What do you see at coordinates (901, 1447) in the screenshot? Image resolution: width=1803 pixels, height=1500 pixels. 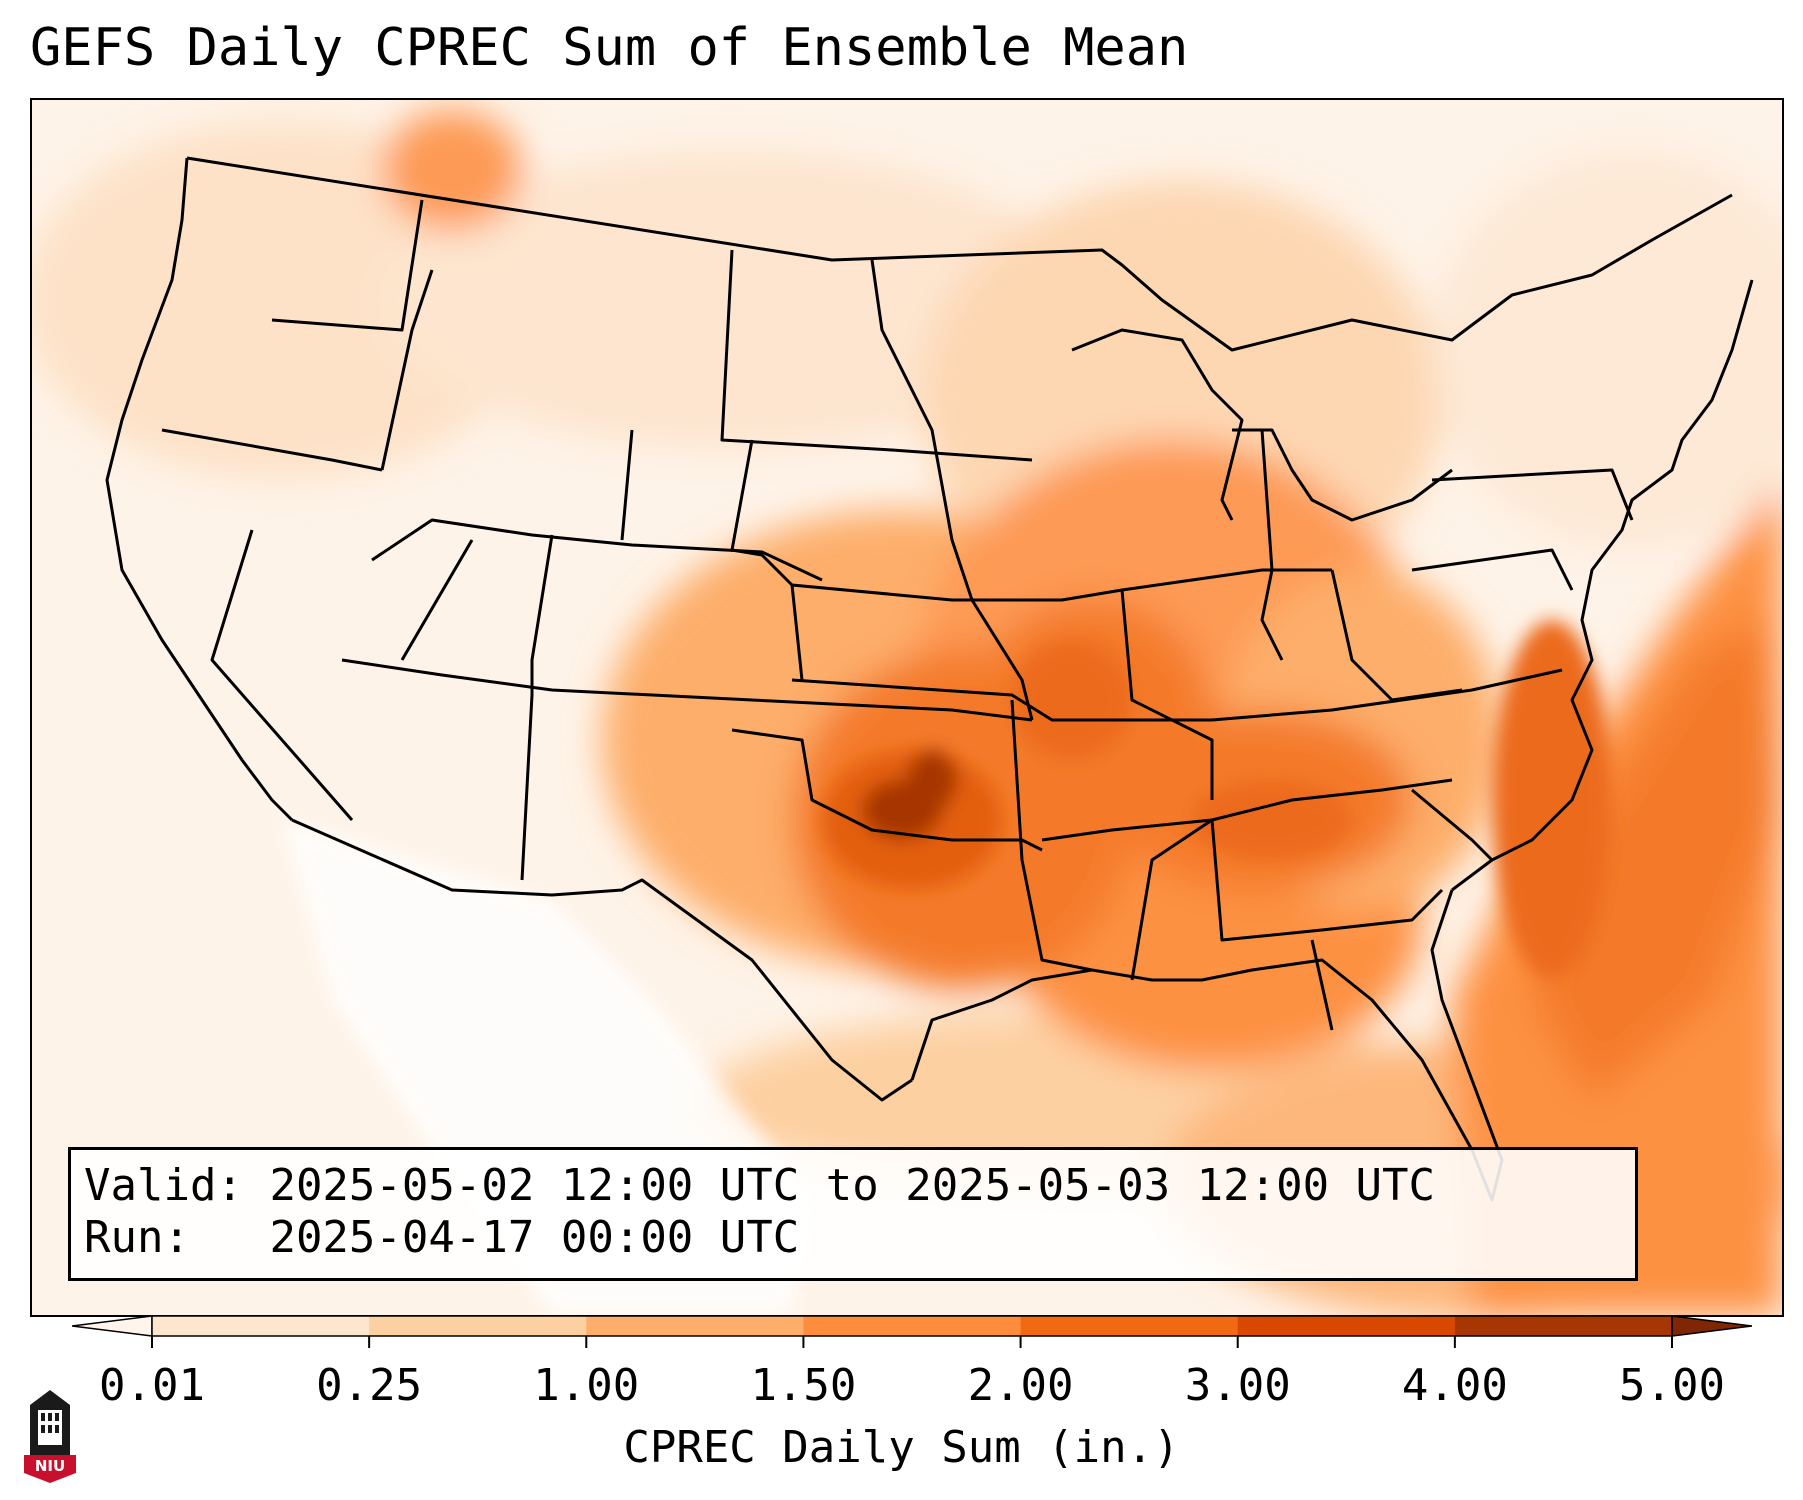 I see `colorbar-label: CPREC Daily Sum (in.)` at bounding box center [901, 1447].